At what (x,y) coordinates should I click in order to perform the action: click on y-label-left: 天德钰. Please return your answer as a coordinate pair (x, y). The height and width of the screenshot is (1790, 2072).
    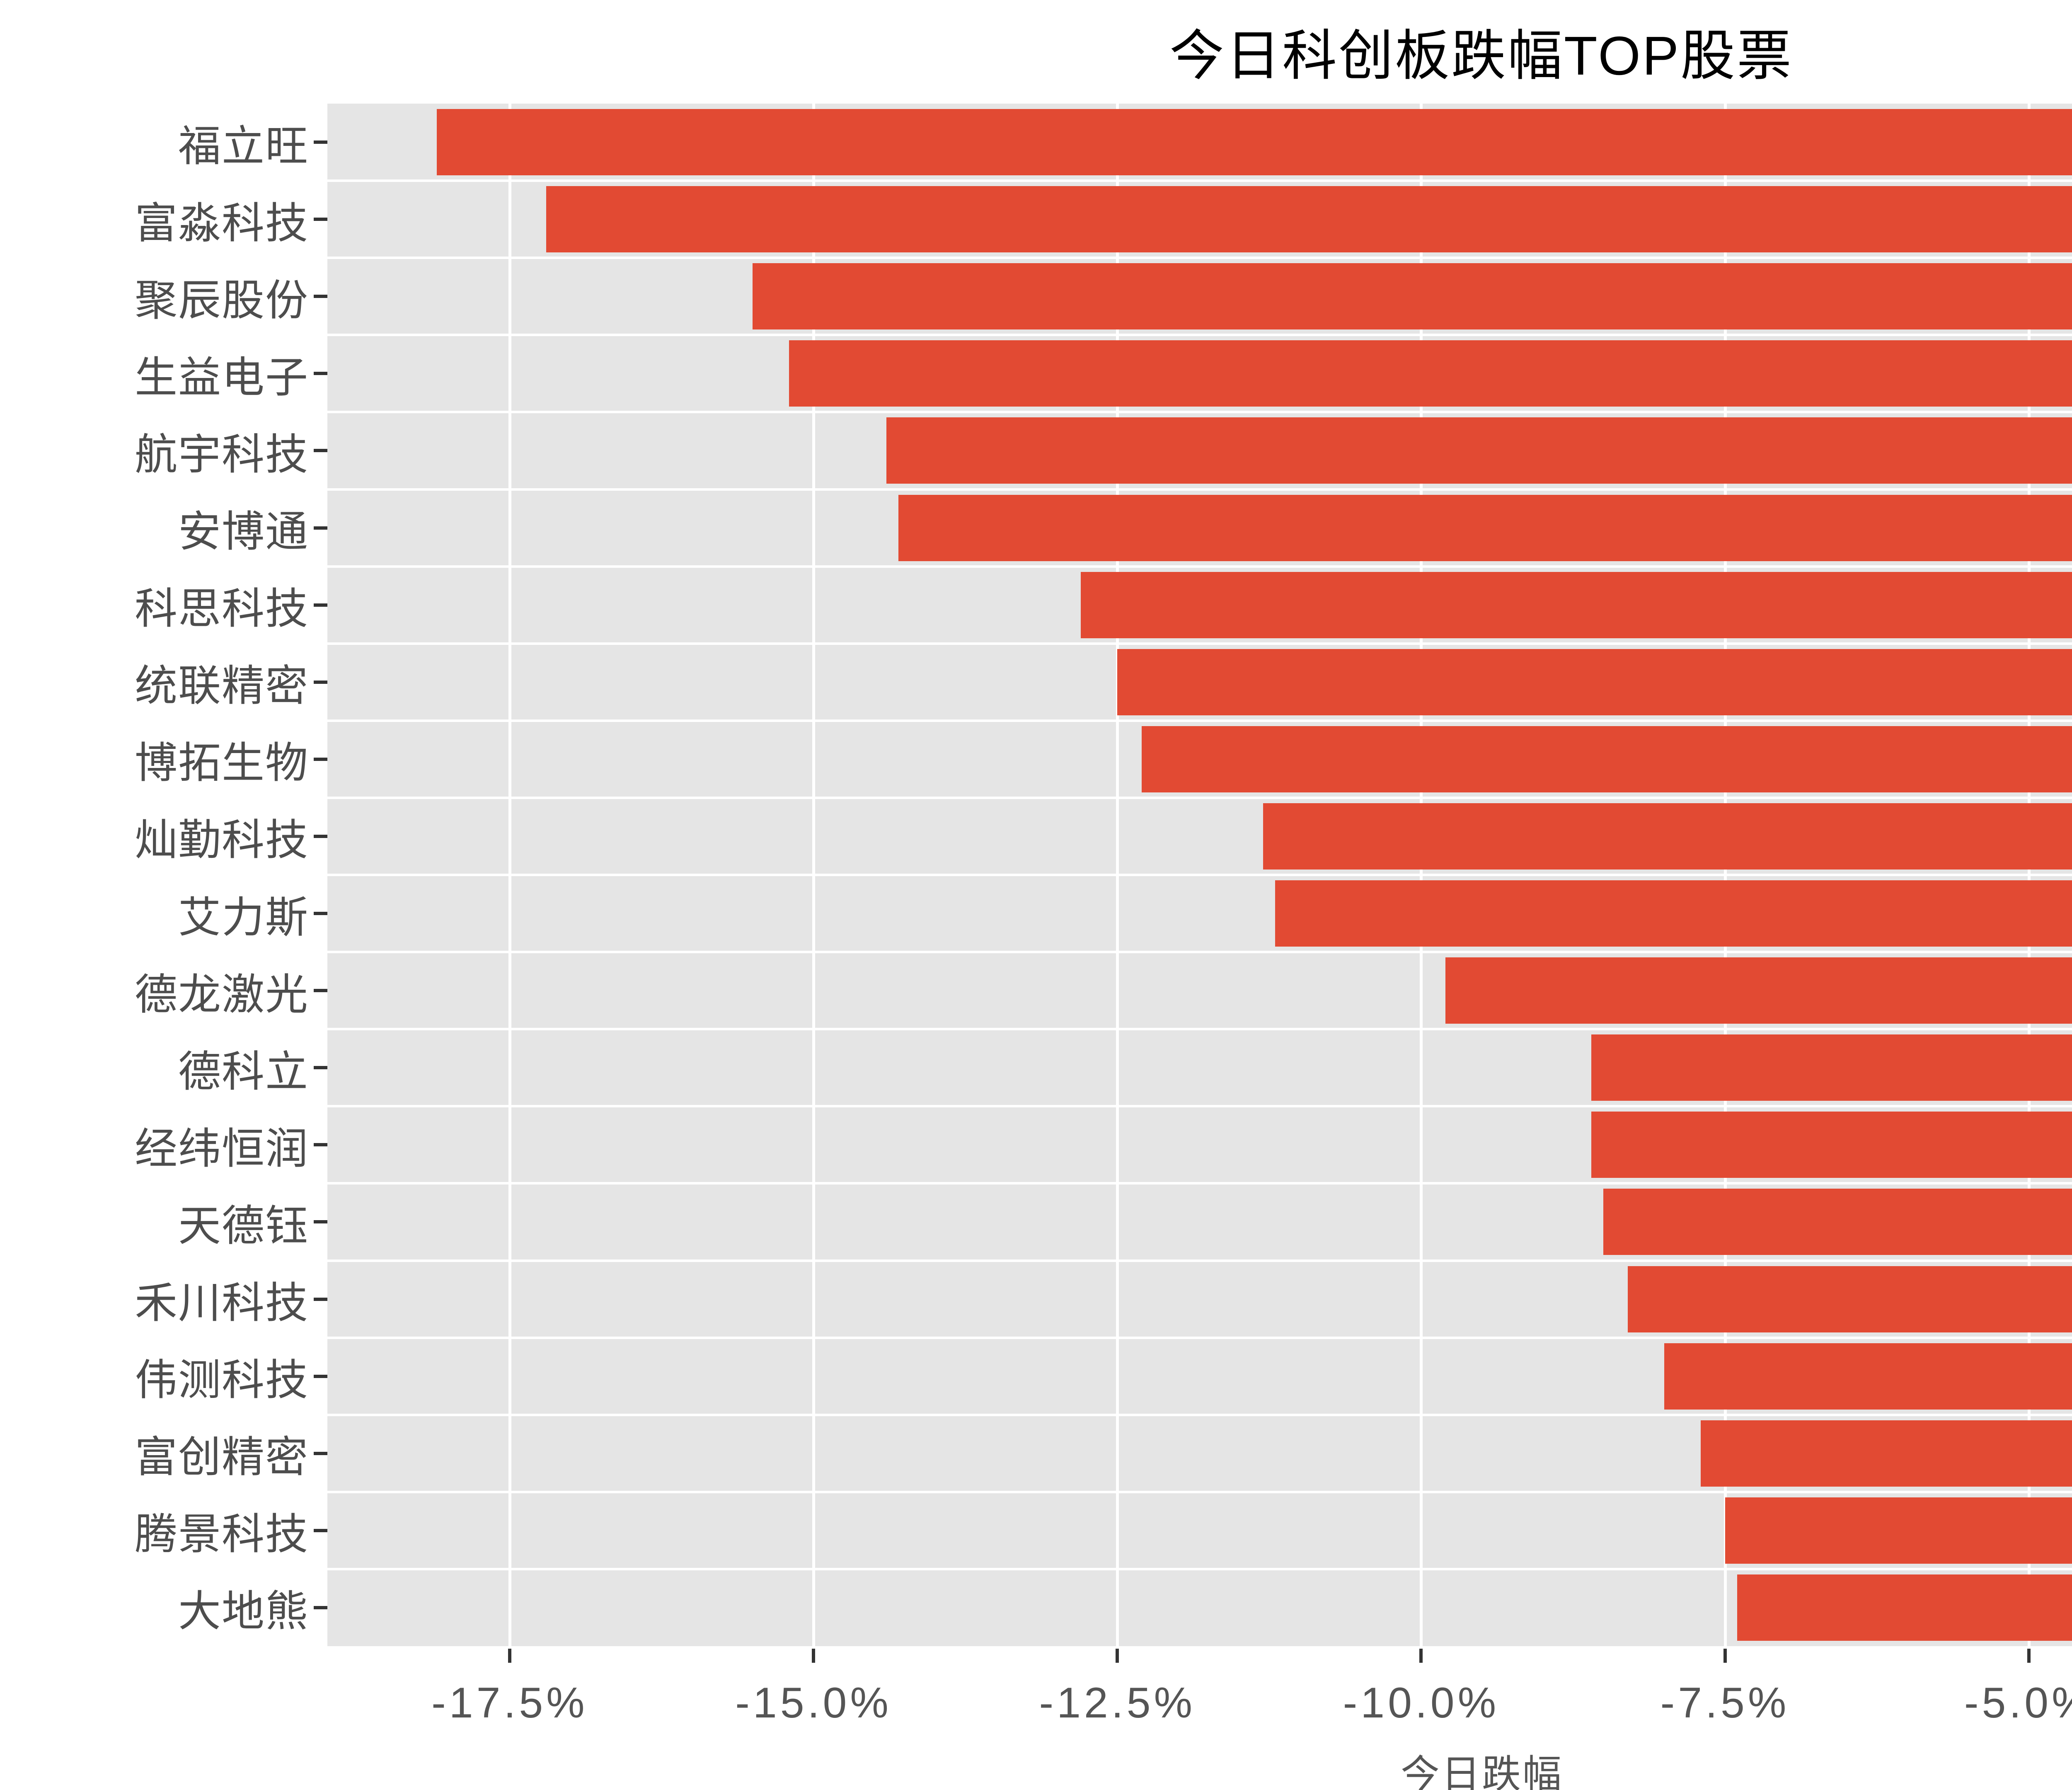
    Looking at the image, I should click on (243, 1226).